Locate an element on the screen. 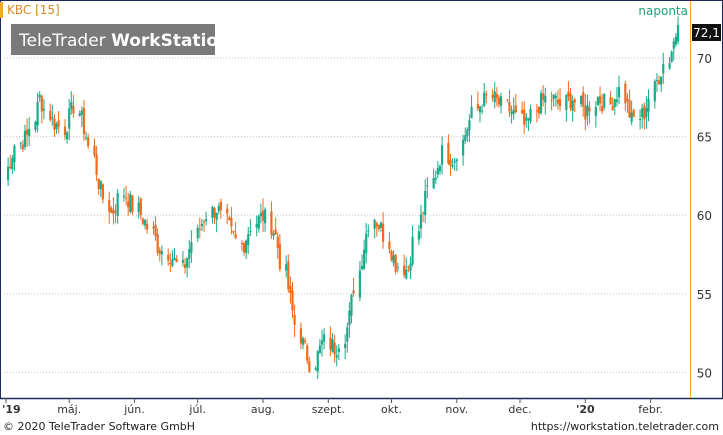 Image resolution: width=723 pixels, height=435 pixels. y-axis-ticks: 50 55 60 65 70 is located at coordinates (704, 216).